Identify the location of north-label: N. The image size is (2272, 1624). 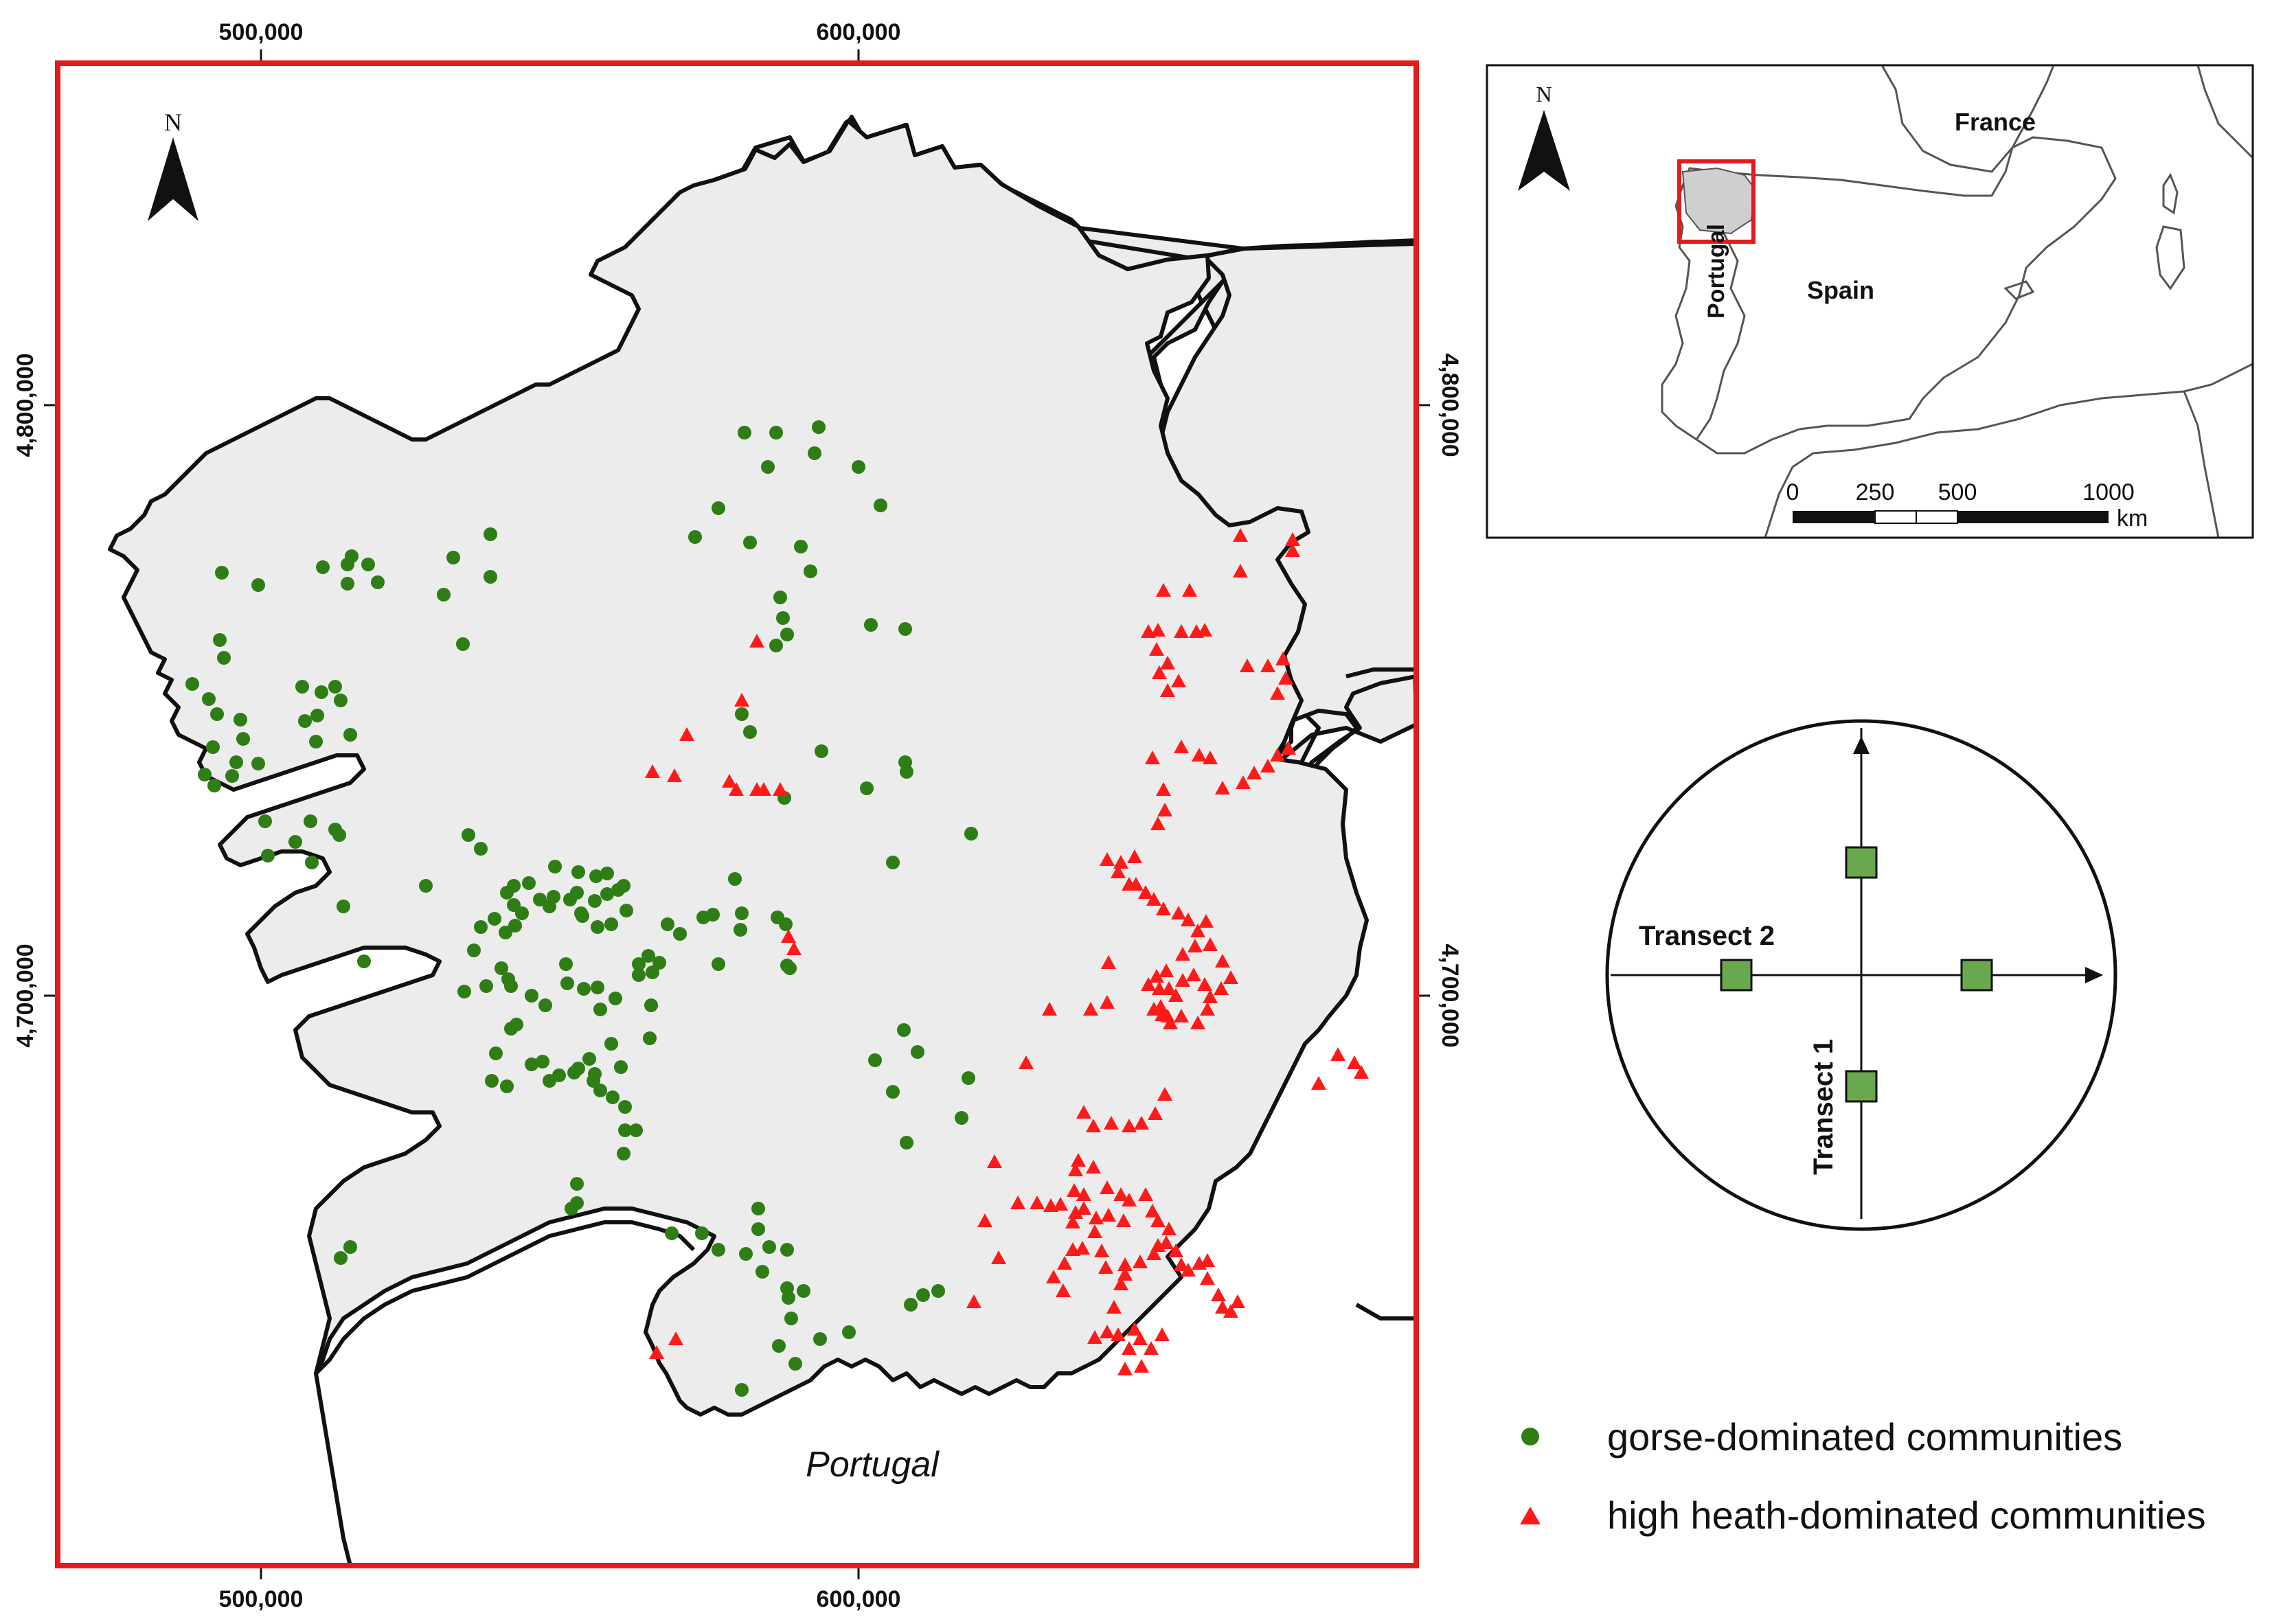
(173, 122).